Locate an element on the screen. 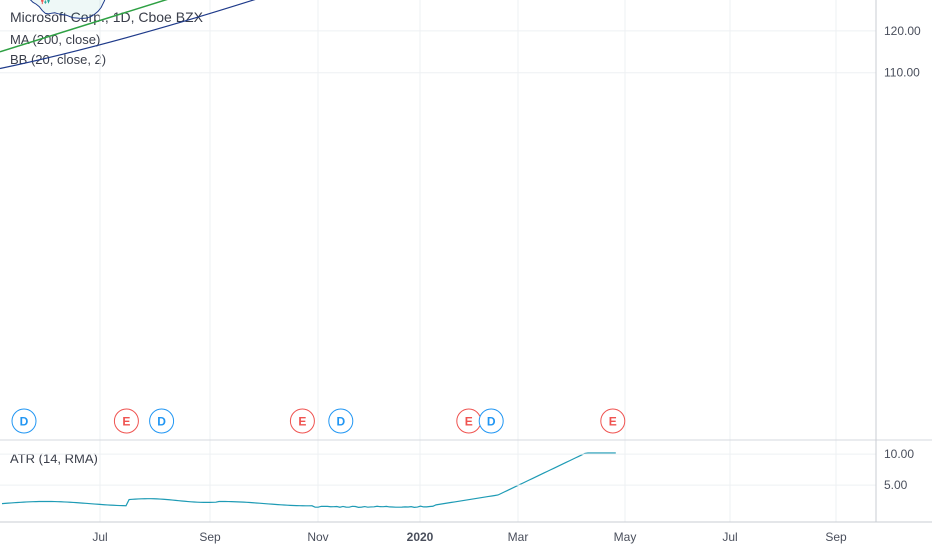 Image resolution: width=932 pixels, height=550 pixels. atr-tick-label: 5.00 is located at coordinates (896, 485).